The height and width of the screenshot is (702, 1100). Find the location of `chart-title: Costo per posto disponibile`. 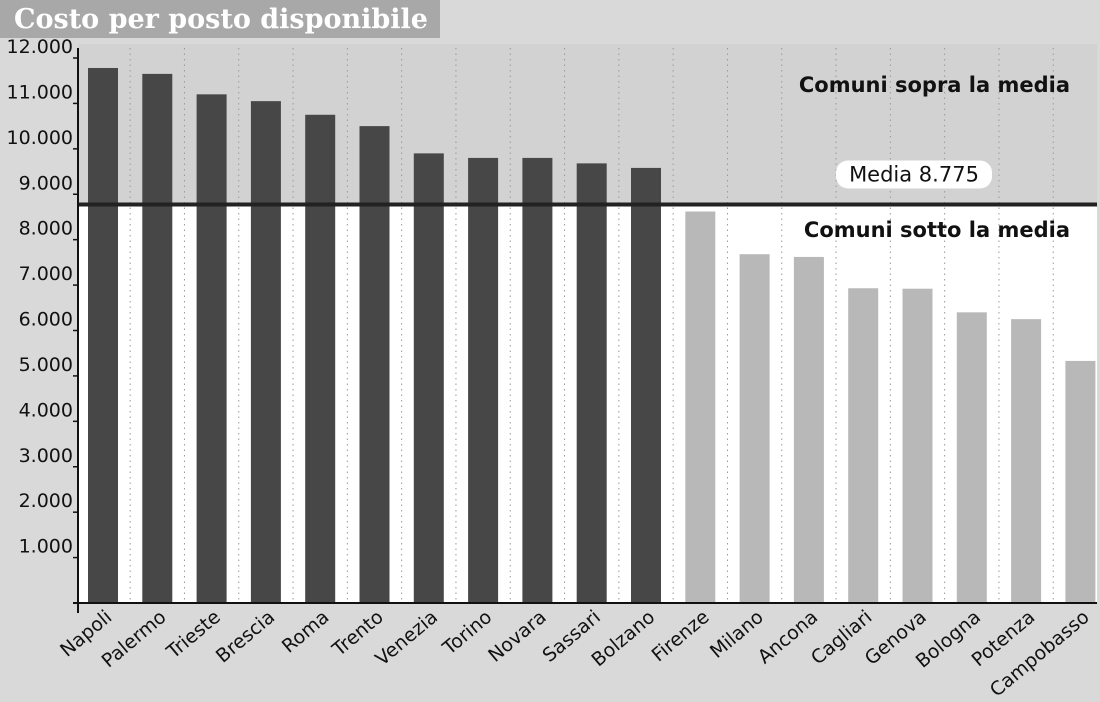

chart-title: Costo per posto disponibile is located at coordinates (221, 19).